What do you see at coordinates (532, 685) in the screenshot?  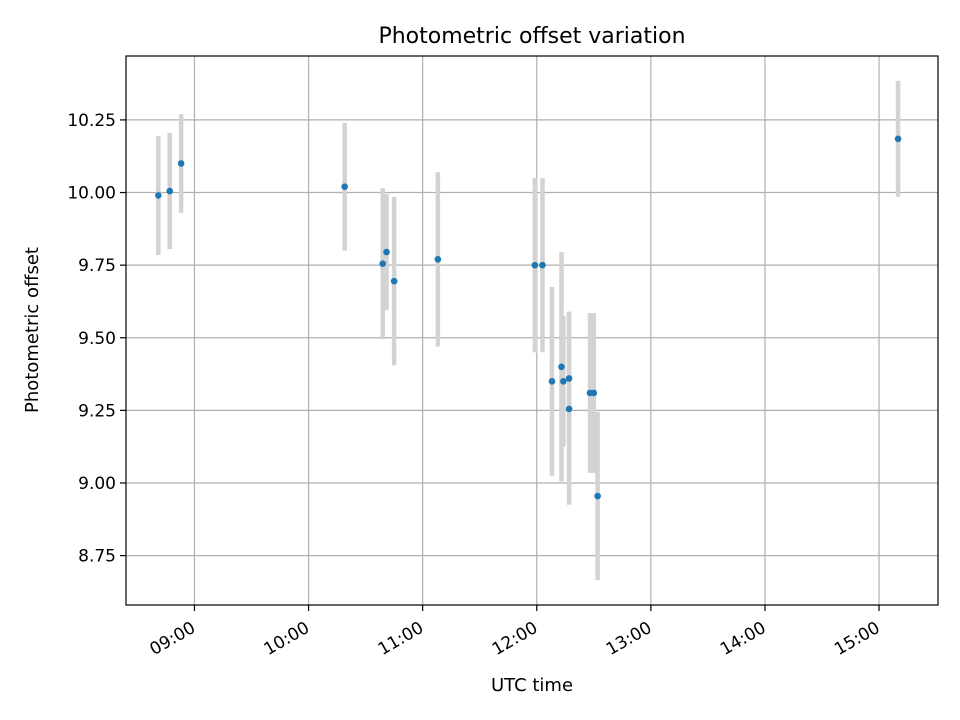 I see `x-axis-label: UTC time` at bounding box center [532, 685].